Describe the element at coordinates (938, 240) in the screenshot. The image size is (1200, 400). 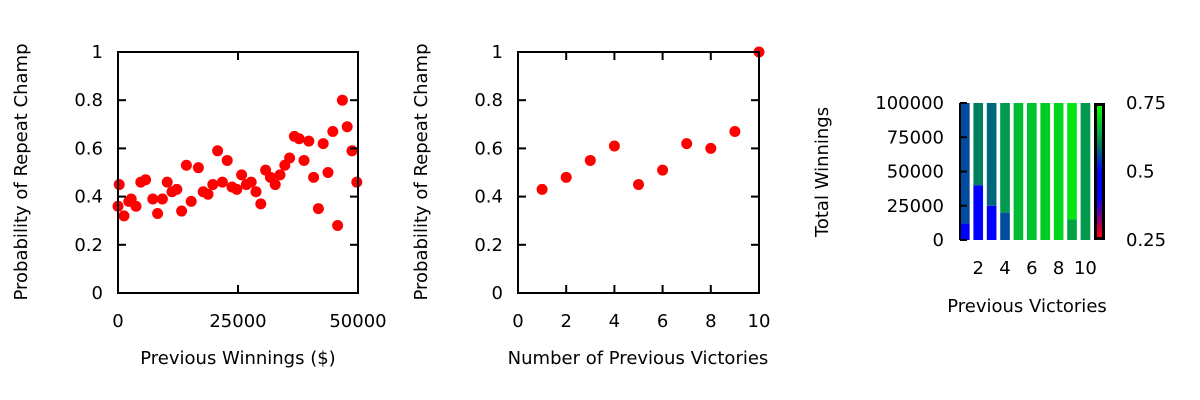
I see `heatmap-ytick-label: 0` at that location.